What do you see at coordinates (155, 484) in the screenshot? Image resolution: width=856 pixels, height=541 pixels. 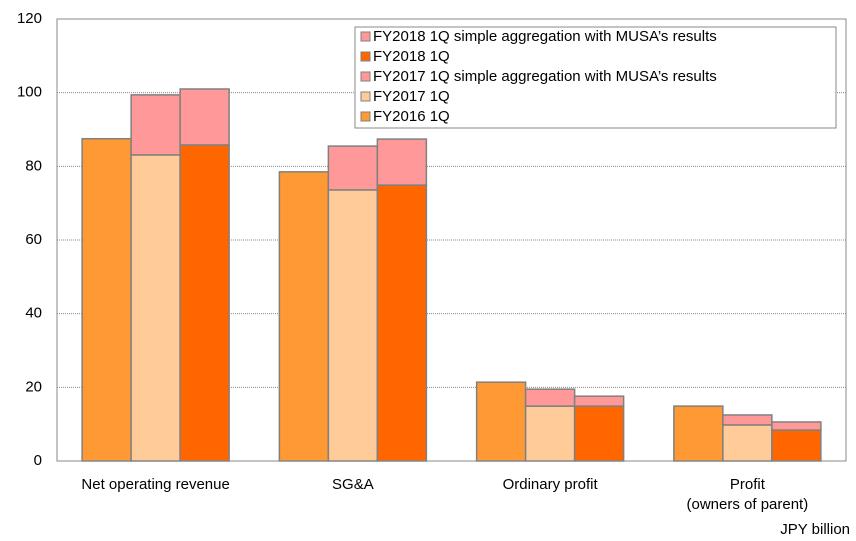 I see `x-tick-label: Net operating revenue` at bounding box center [155, 484].